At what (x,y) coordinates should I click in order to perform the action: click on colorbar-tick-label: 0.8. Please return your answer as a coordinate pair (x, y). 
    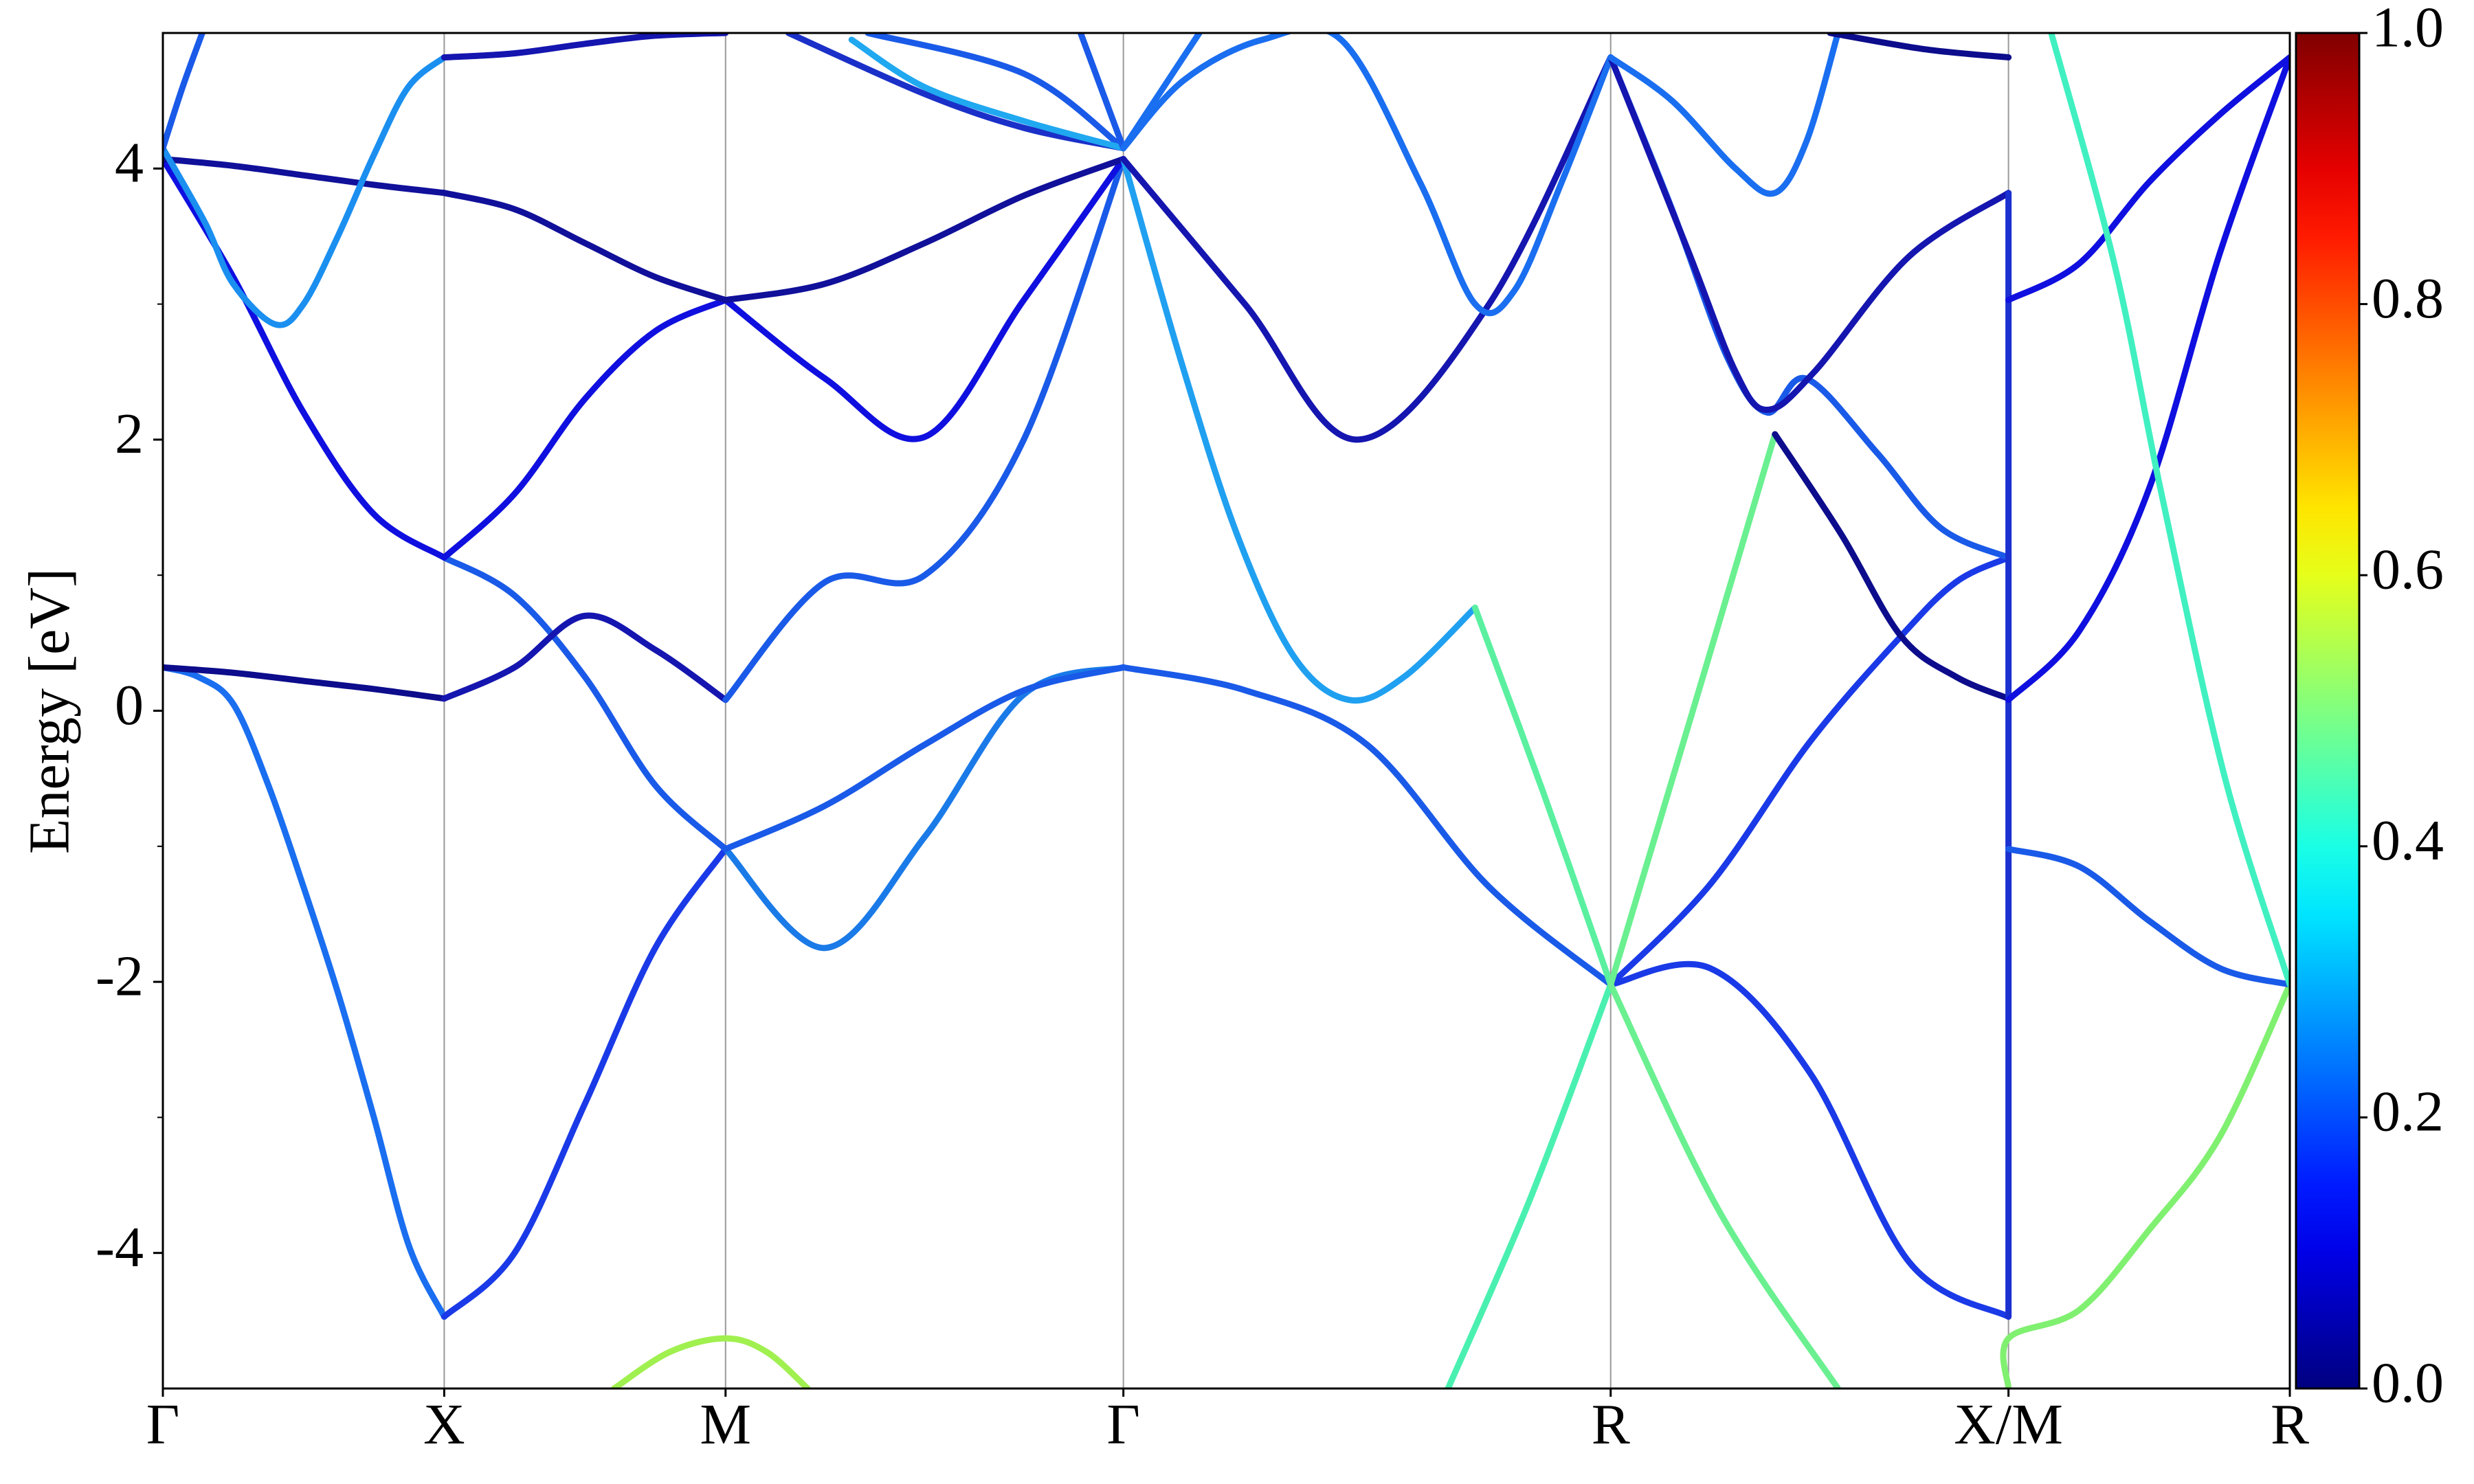
    Looking at the image, I should click on (2408, 298).